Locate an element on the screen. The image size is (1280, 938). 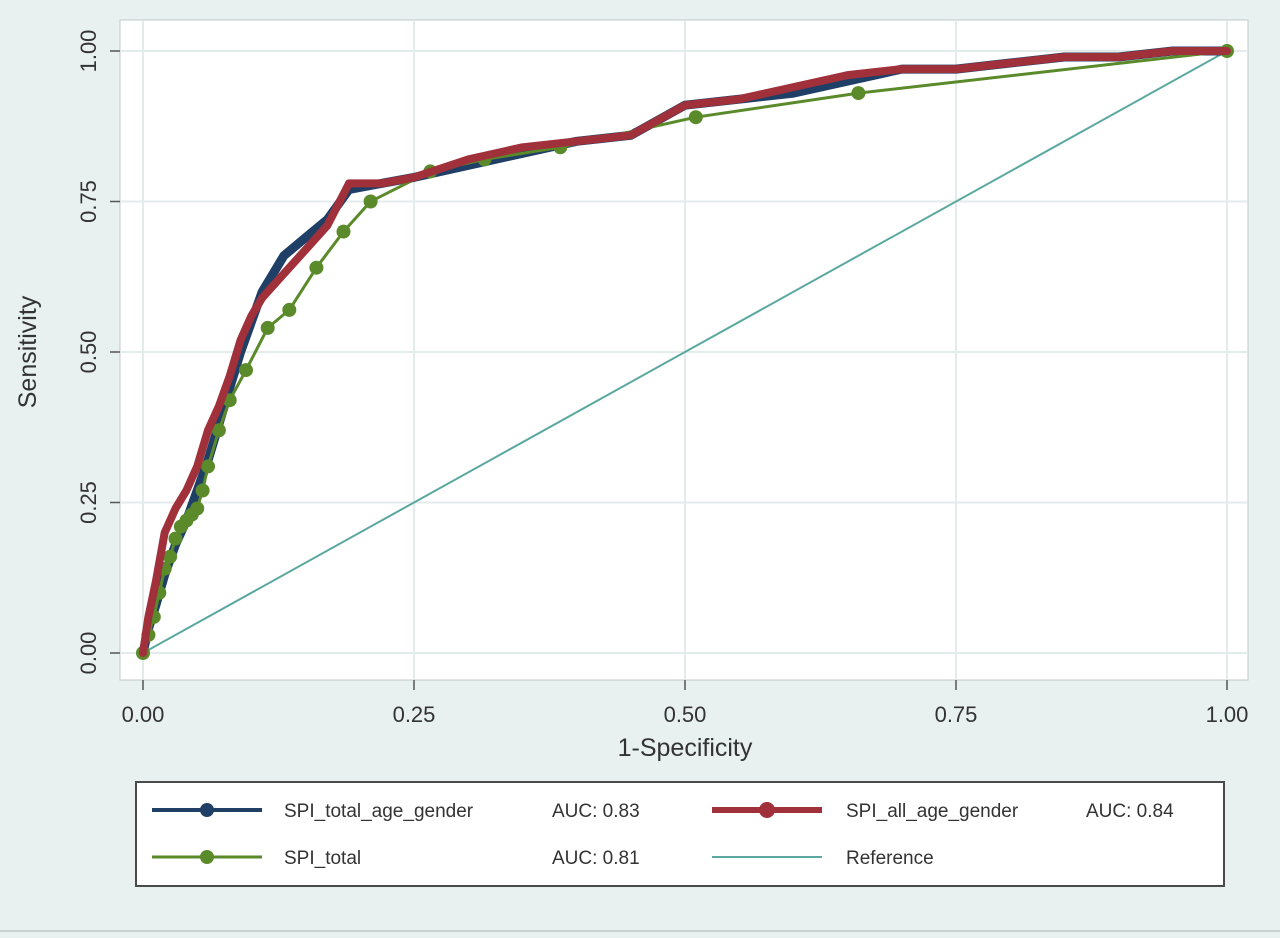
legend-label-spi-total: SPI_total is located at coordinates (322, 858).